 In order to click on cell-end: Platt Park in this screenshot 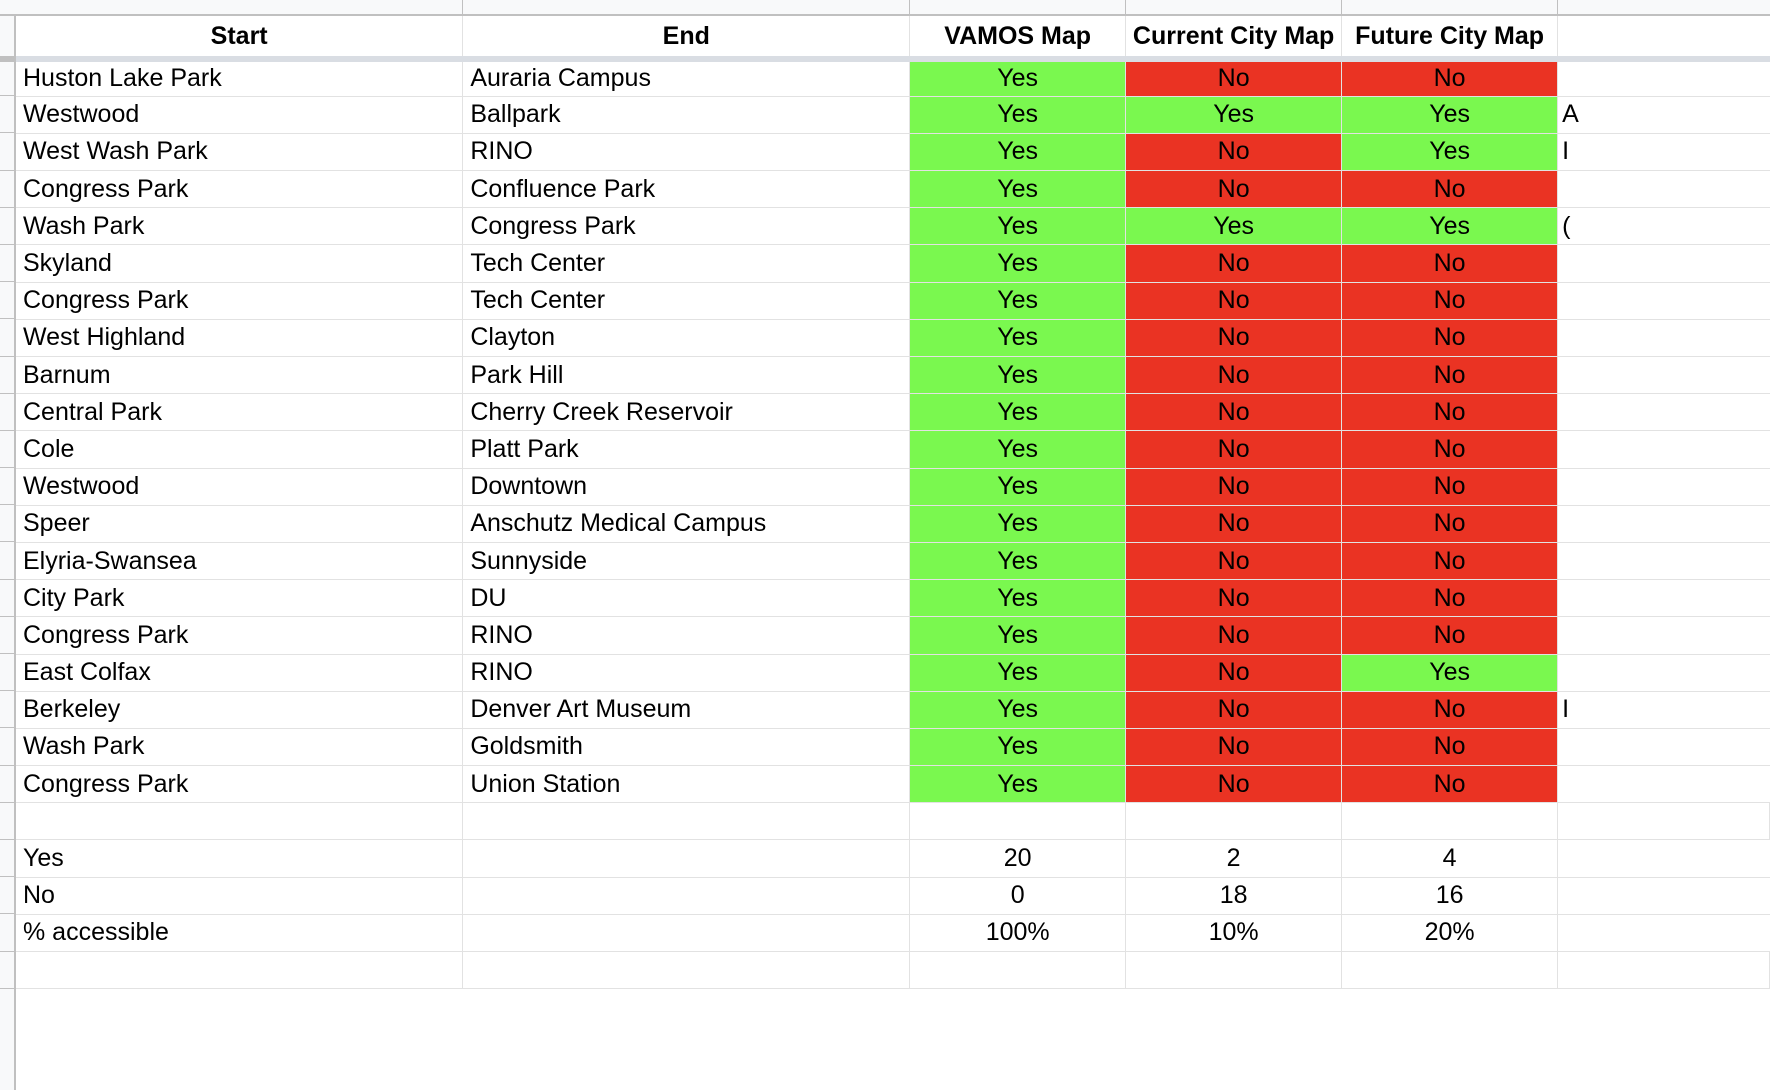, I will do `click(686, 449)`.